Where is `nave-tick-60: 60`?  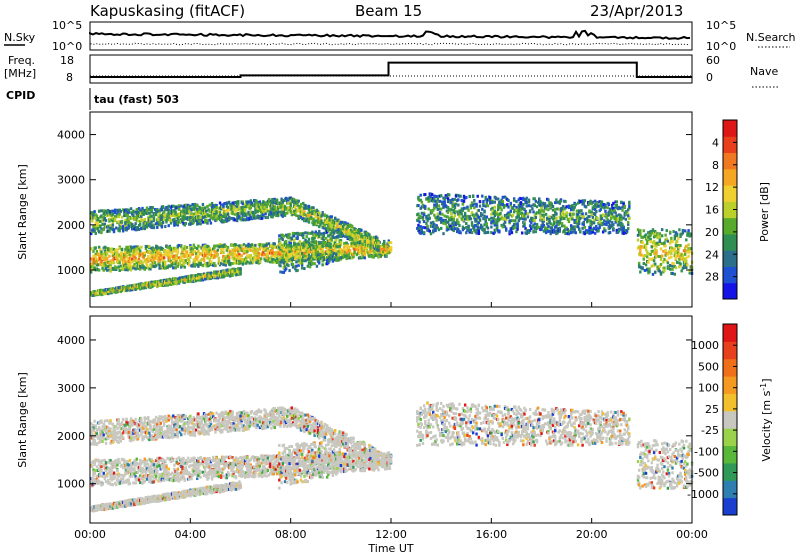
nave-tick-60: 60 is located at coordinates (713, 60).